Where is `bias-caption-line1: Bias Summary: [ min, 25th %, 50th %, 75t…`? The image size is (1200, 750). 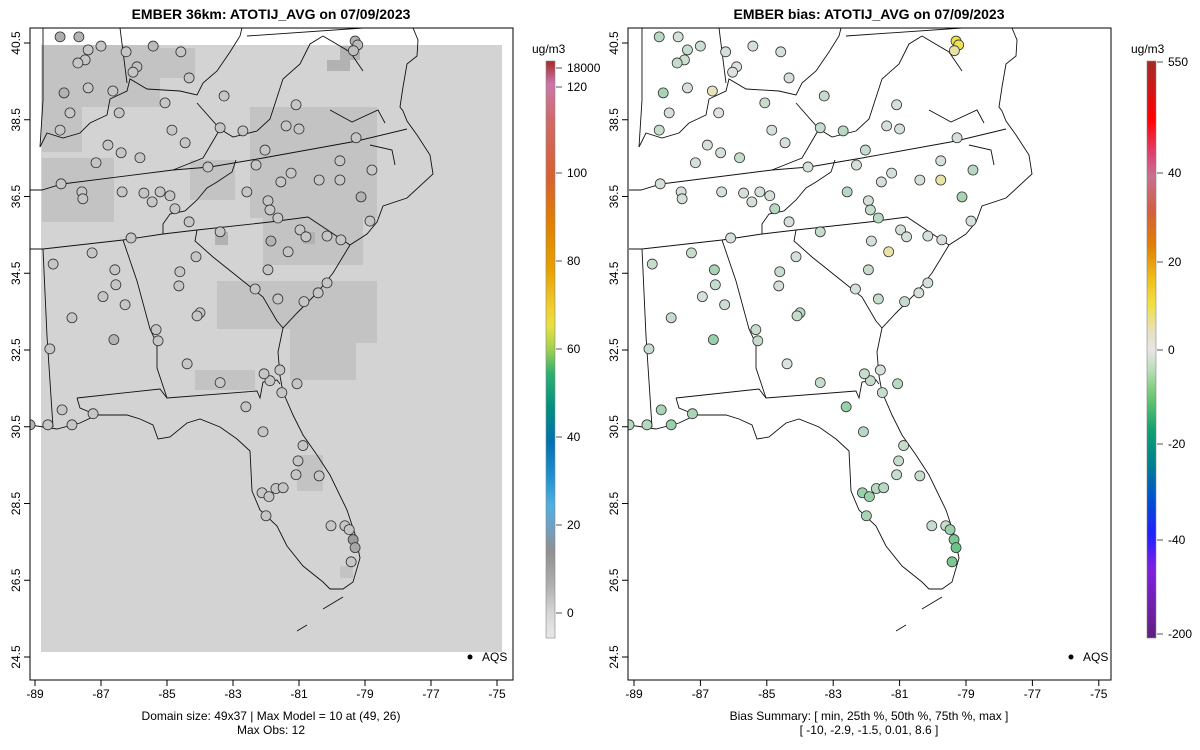
bias-caption-line1: Bias Summary: [ min, 25th %, 50th %, 75t… is located at coordinates (869, 716).